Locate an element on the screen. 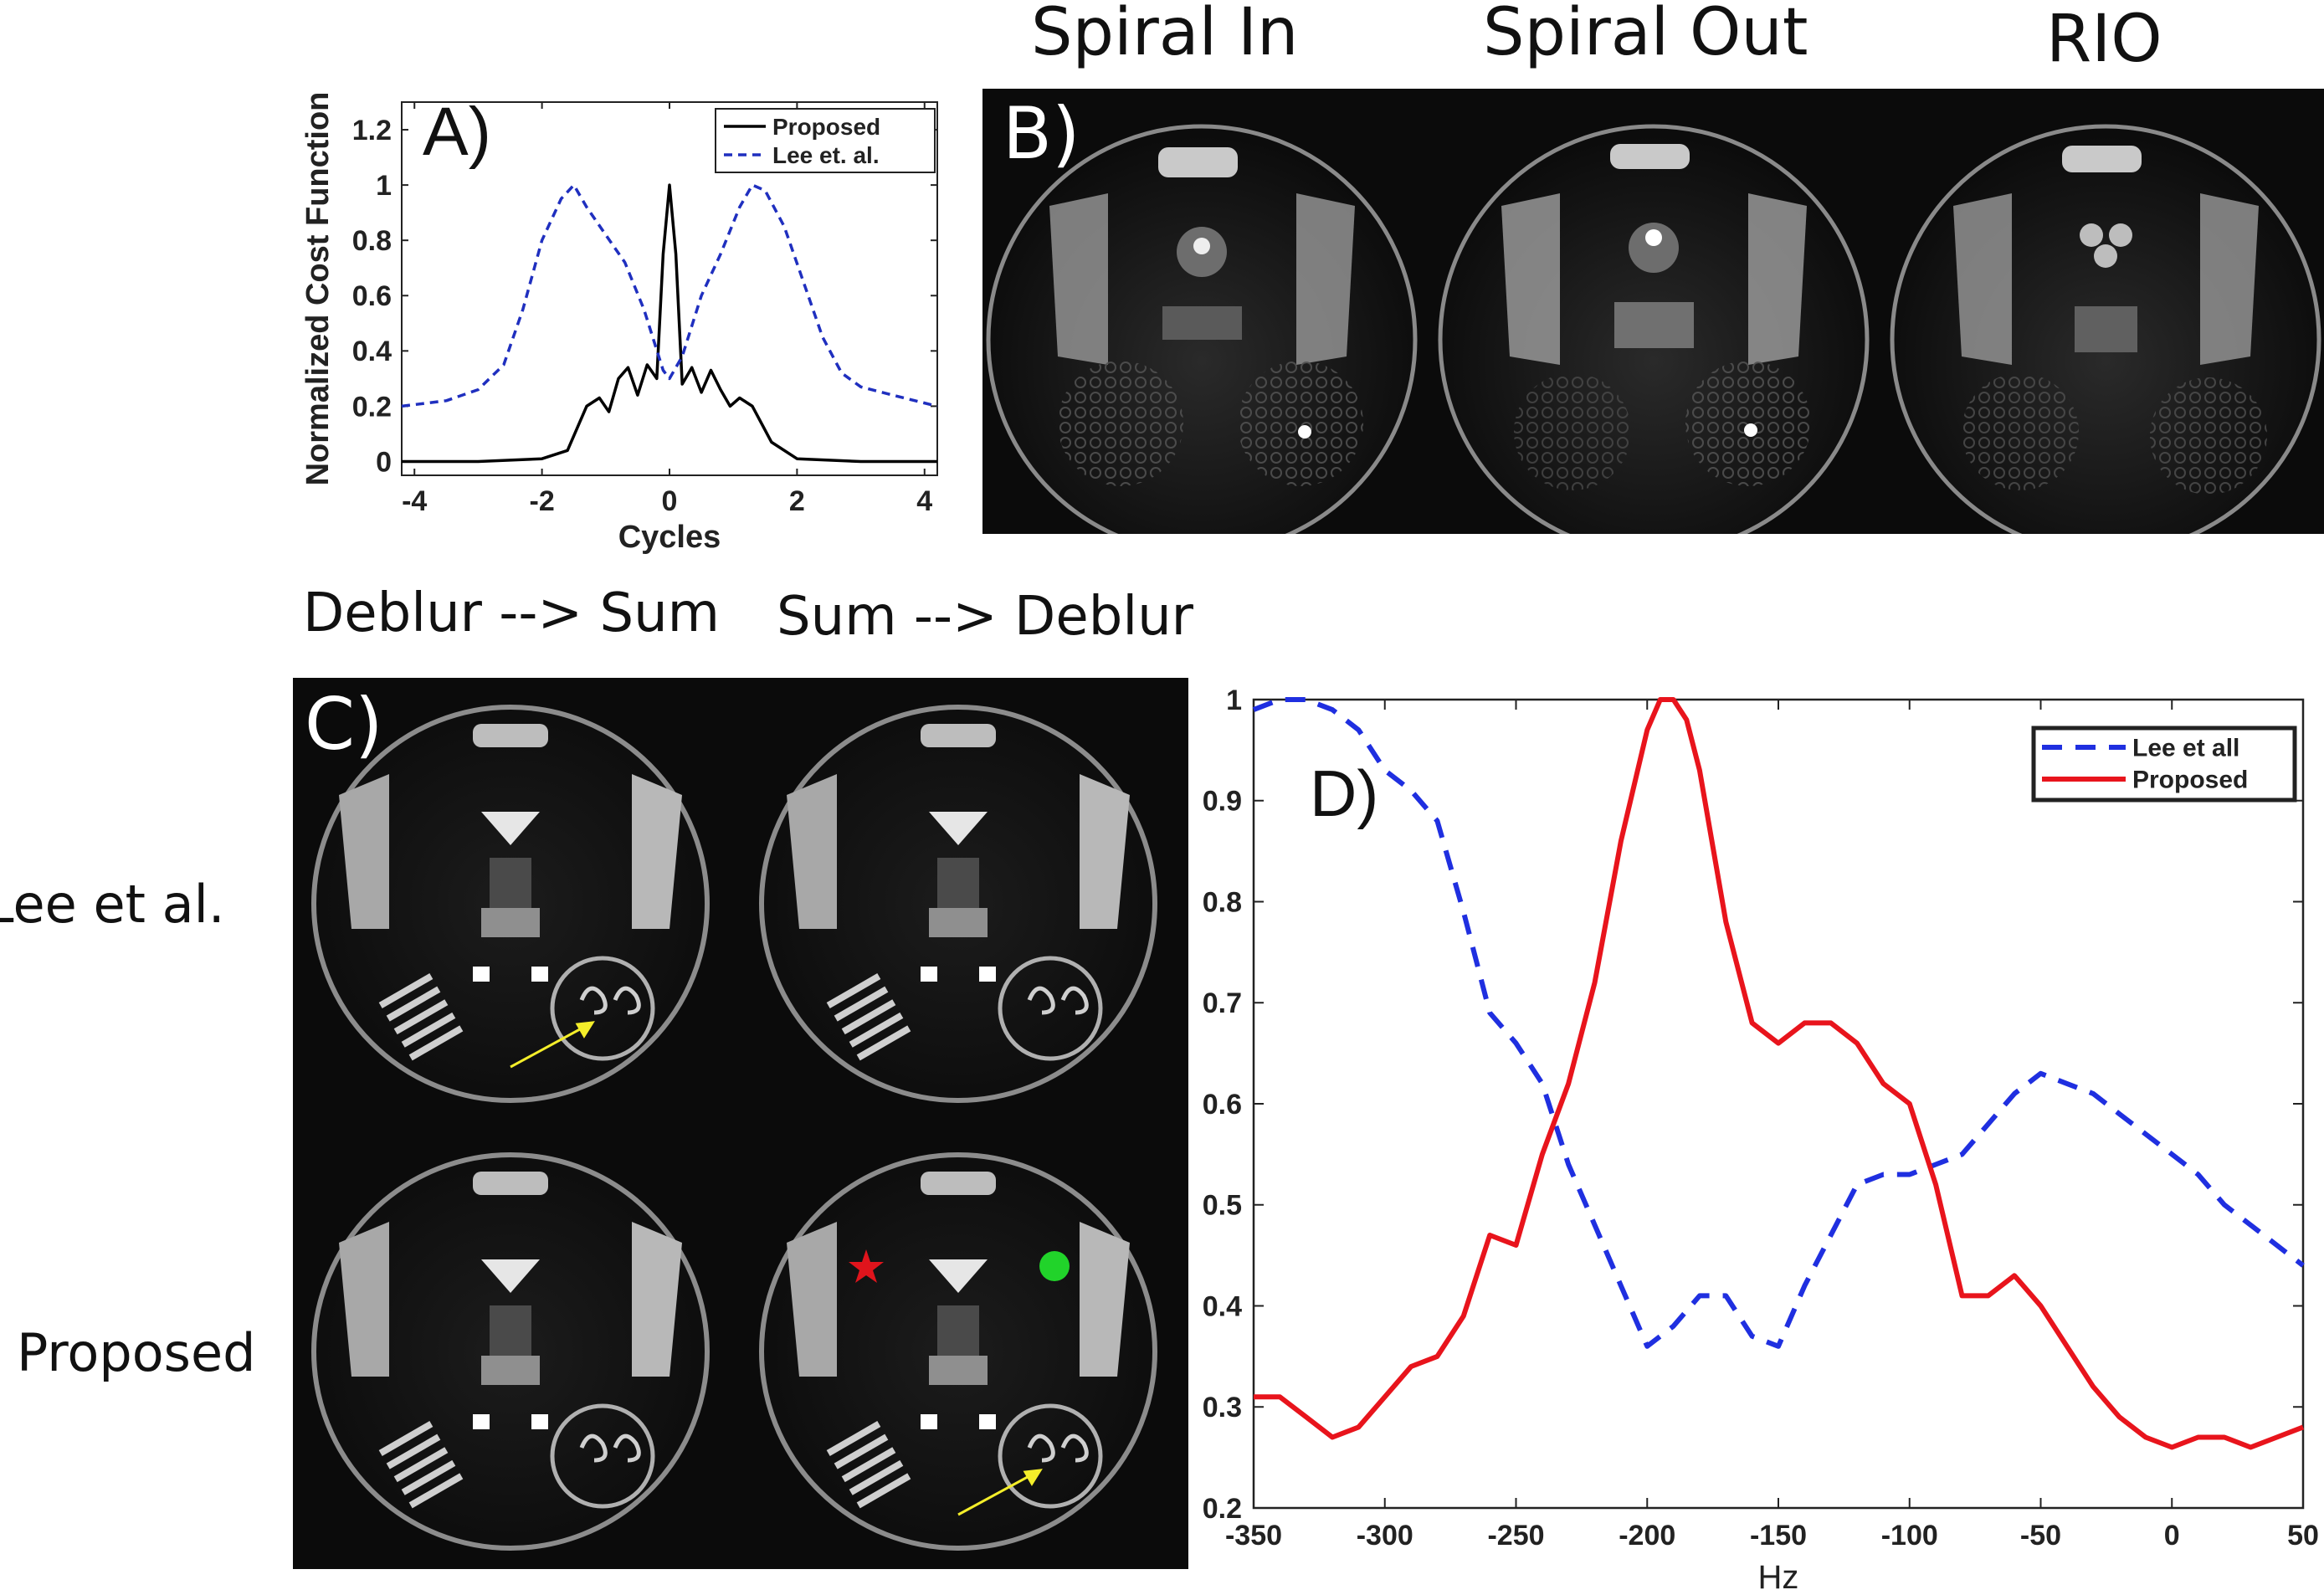 The image size is (2324, 1595). x-tick-label: -200 is located at coordinates (1647, 1536).